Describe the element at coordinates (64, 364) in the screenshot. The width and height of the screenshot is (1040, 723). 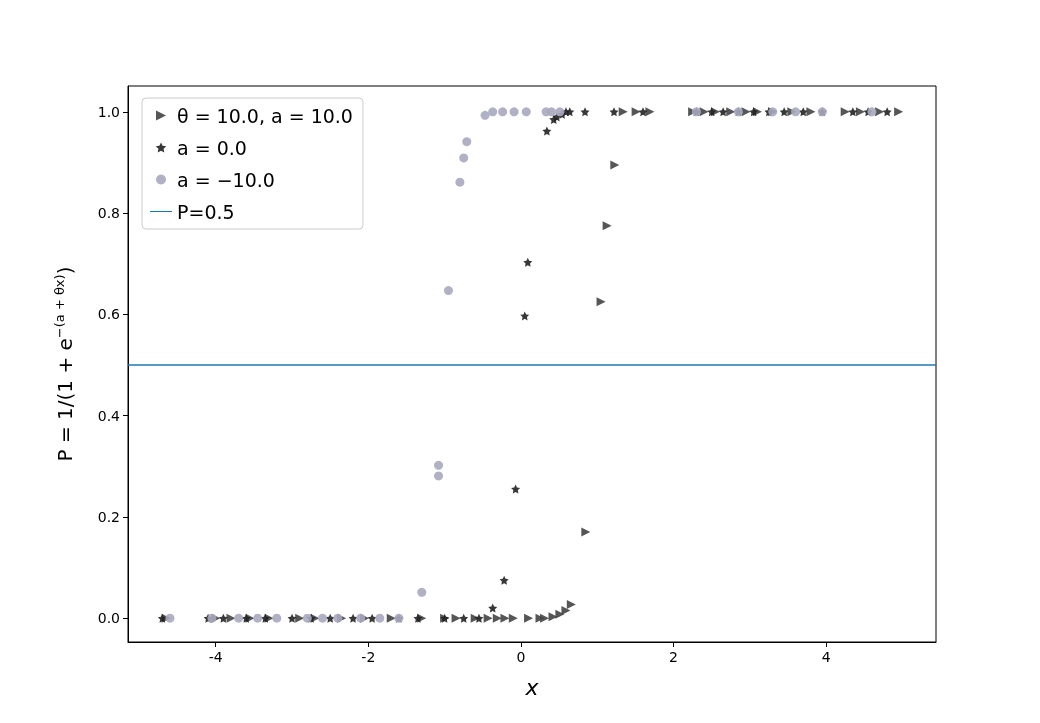
I see `y-axis-title: P = 1/(1 + e−(a + θx))` at that location.